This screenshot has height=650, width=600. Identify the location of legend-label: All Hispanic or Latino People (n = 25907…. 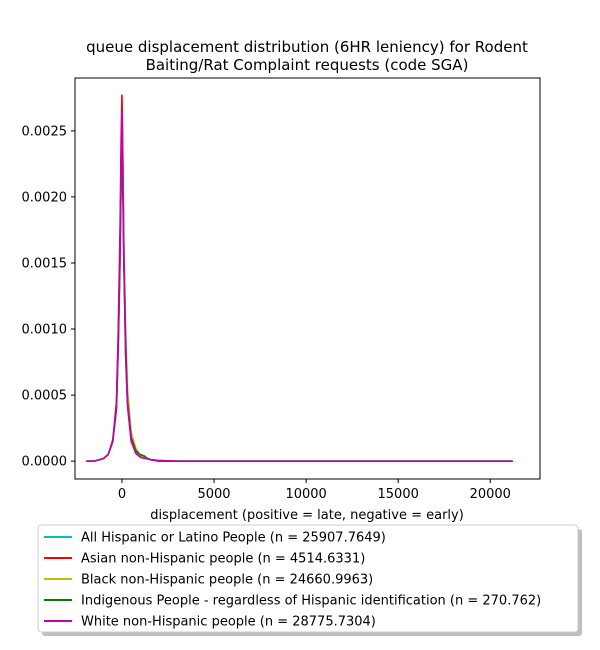
(233, 538).